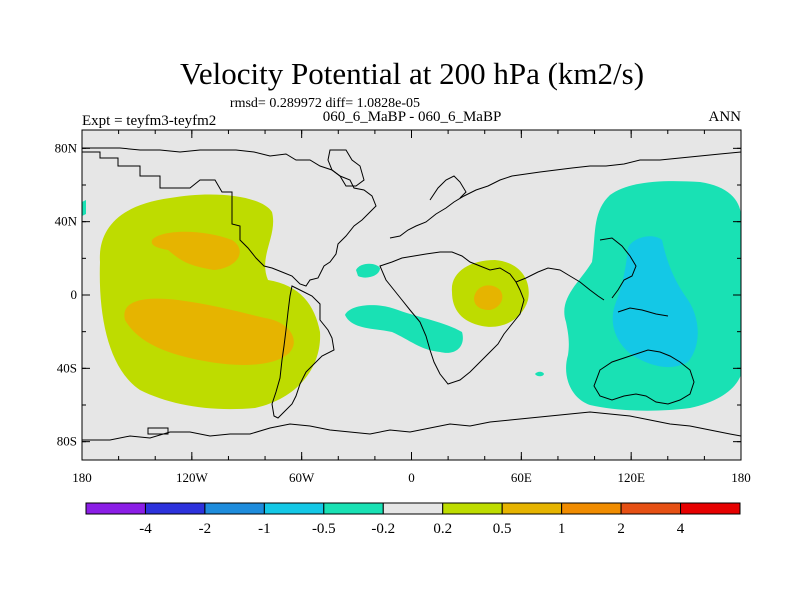 This screenshot has width=800, height=600. Describe the element at coordinates (488, 297) in the screenshot. I see `contour-africa-0.5` at that location.